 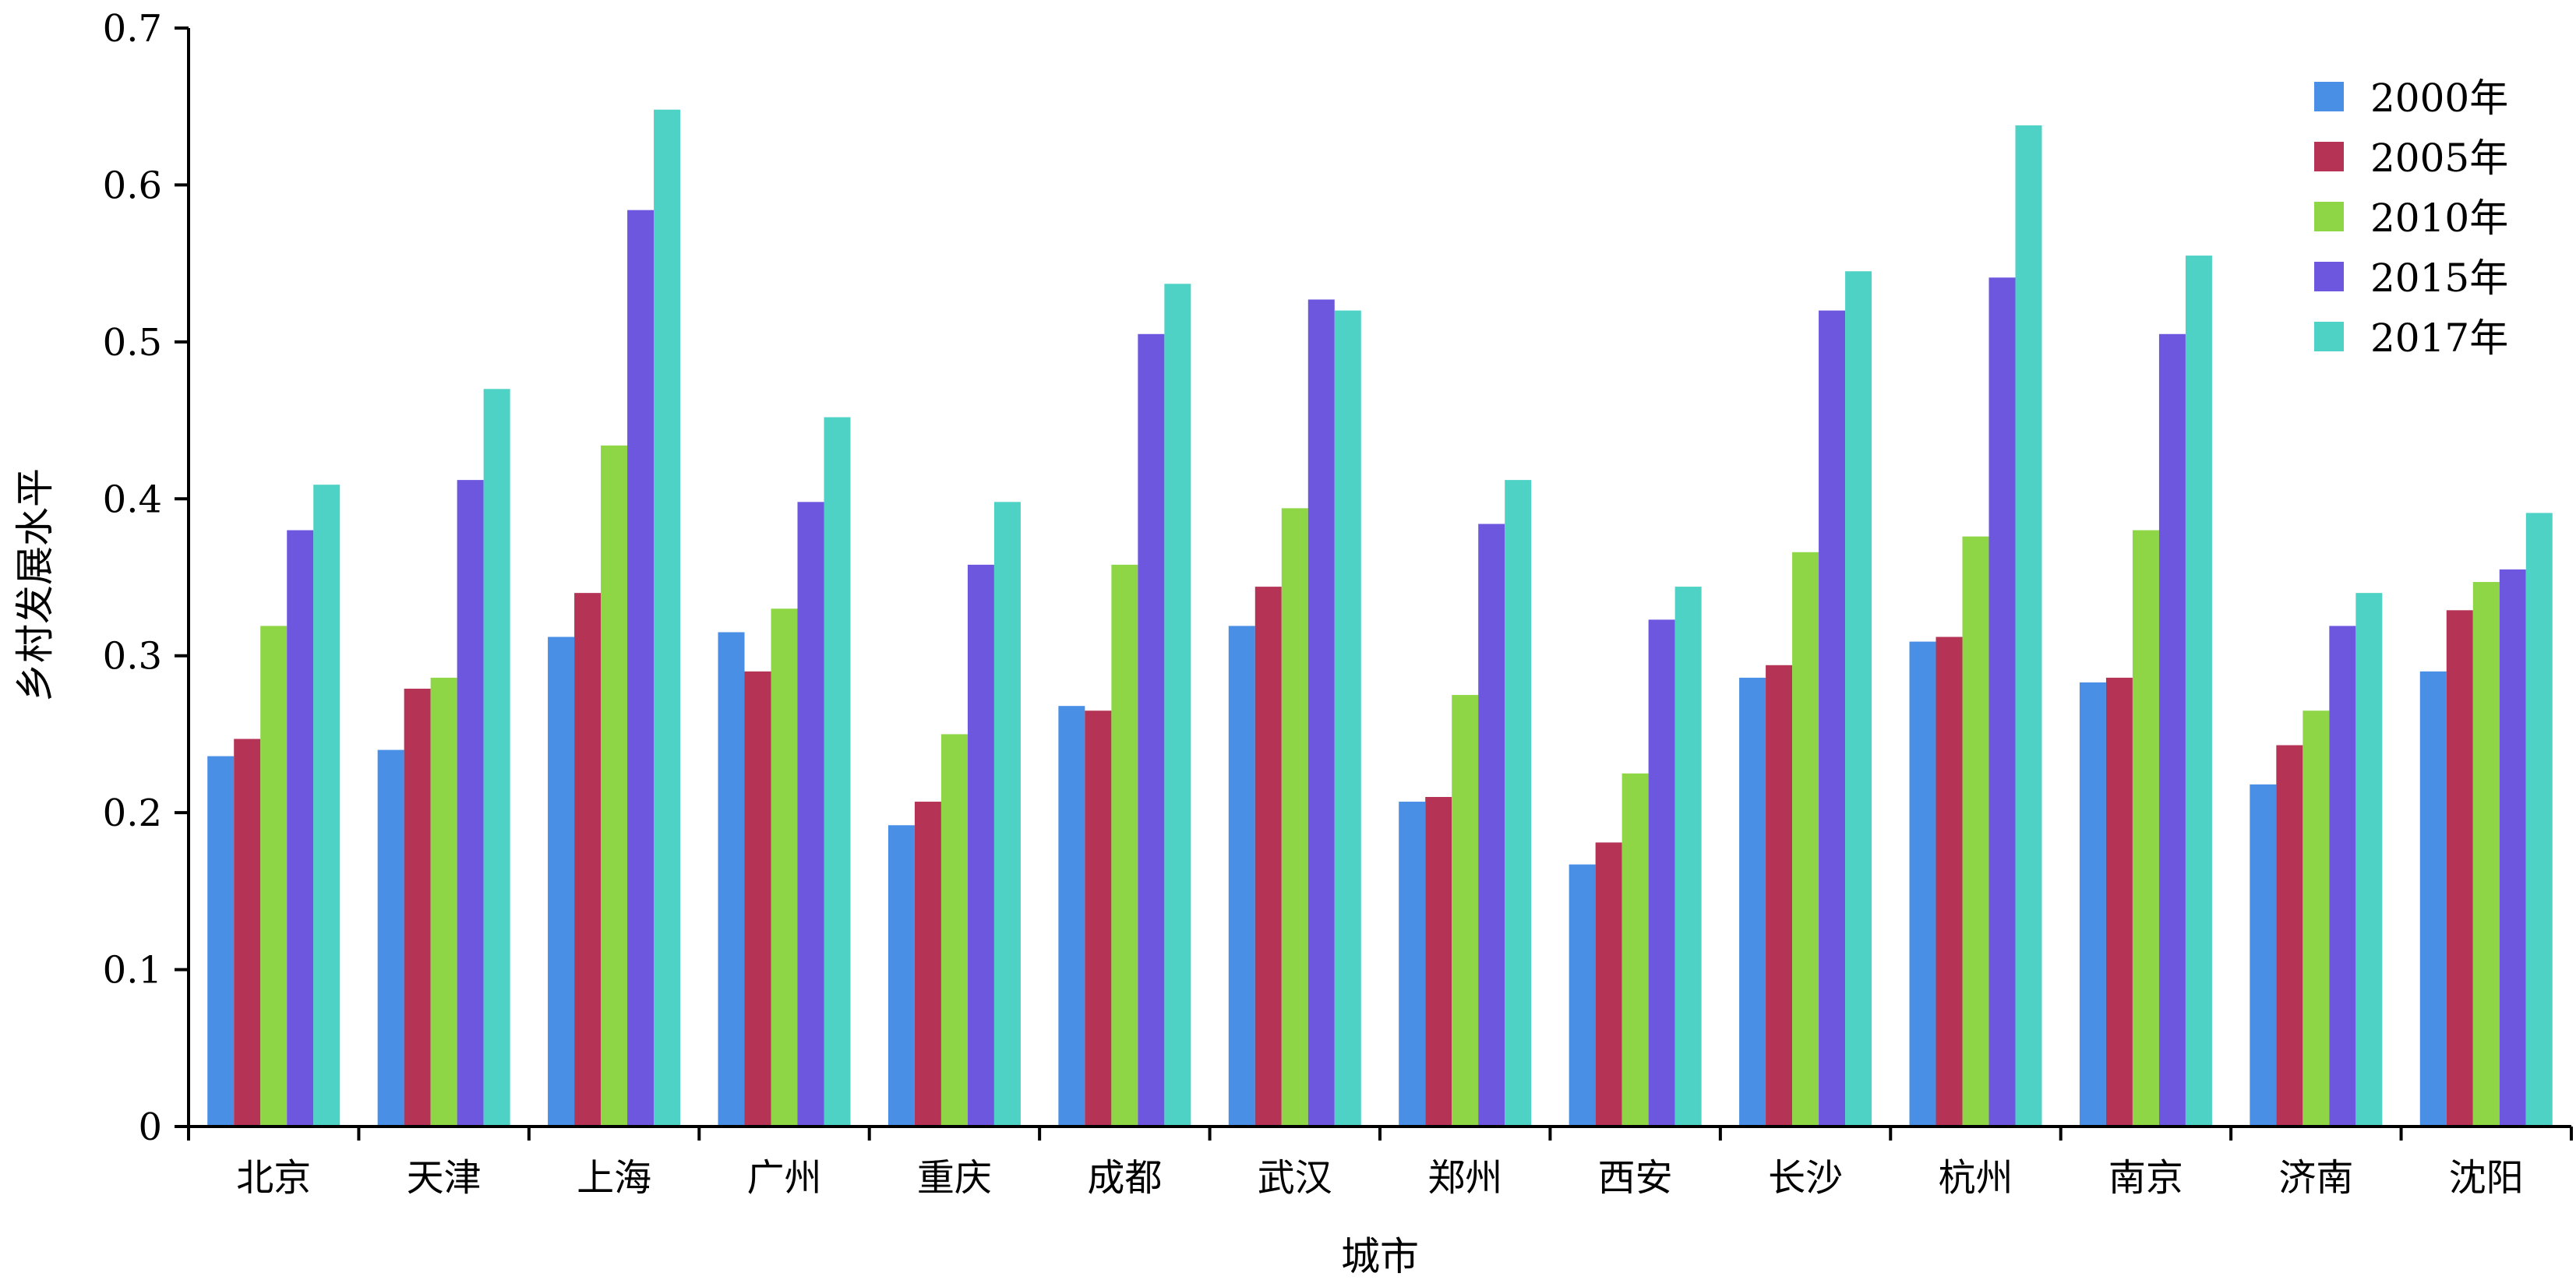 What do you see at coordinates (2439, 218) in the screenshot?
I see `legend-label: 2010年` at bounding box center [2439, 218].